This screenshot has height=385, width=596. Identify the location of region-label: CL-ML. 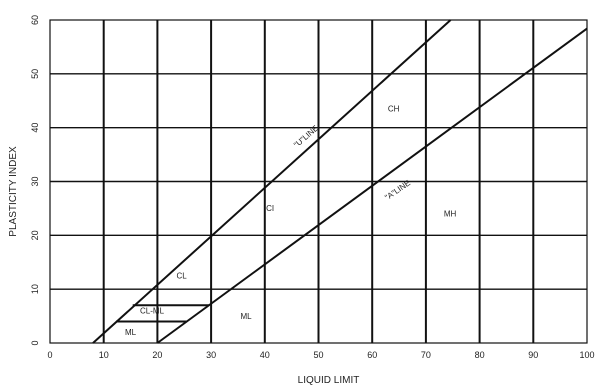
(152, 310).